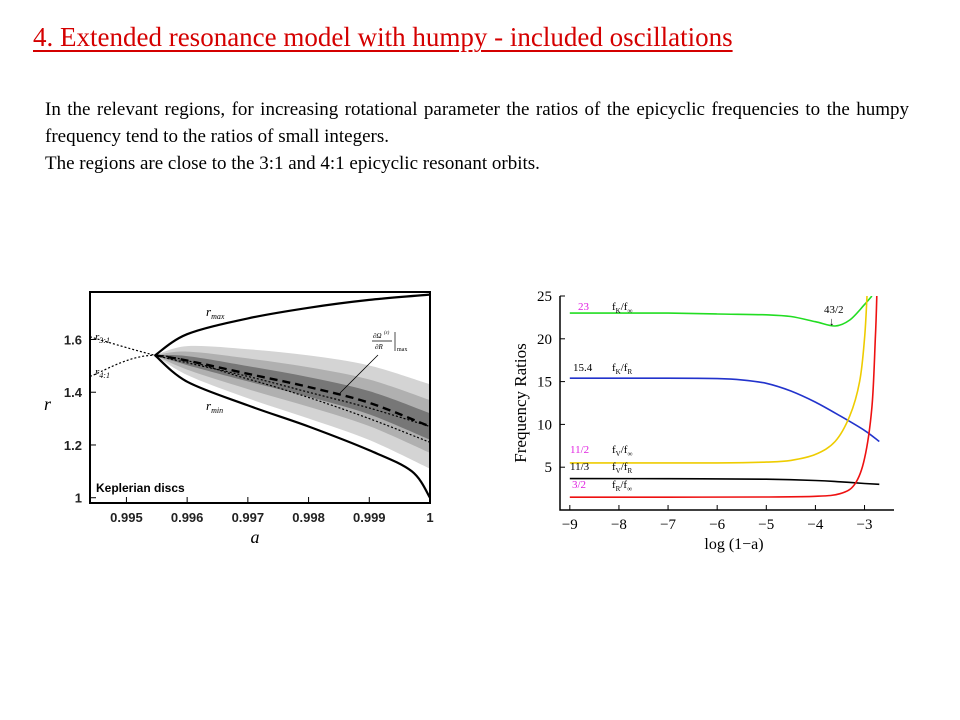 This screenshot has height=720, width=960. What do you see at coordinates (815, 525) in the screenshot?
I see `right-x-tick-label: −4` at bounding box center [815, 525].